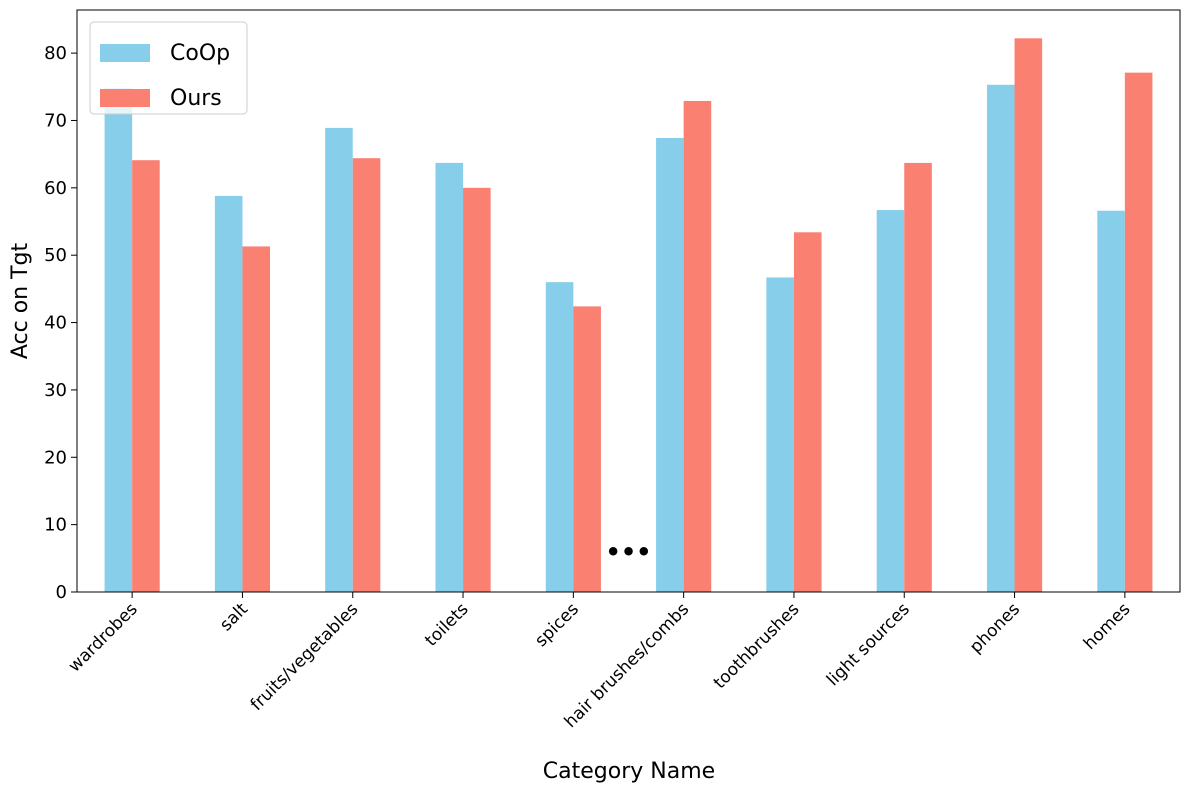  Describe the element at coordinates (55, 525) in the screenshot. I see `y-tick-label: 10` at that location.